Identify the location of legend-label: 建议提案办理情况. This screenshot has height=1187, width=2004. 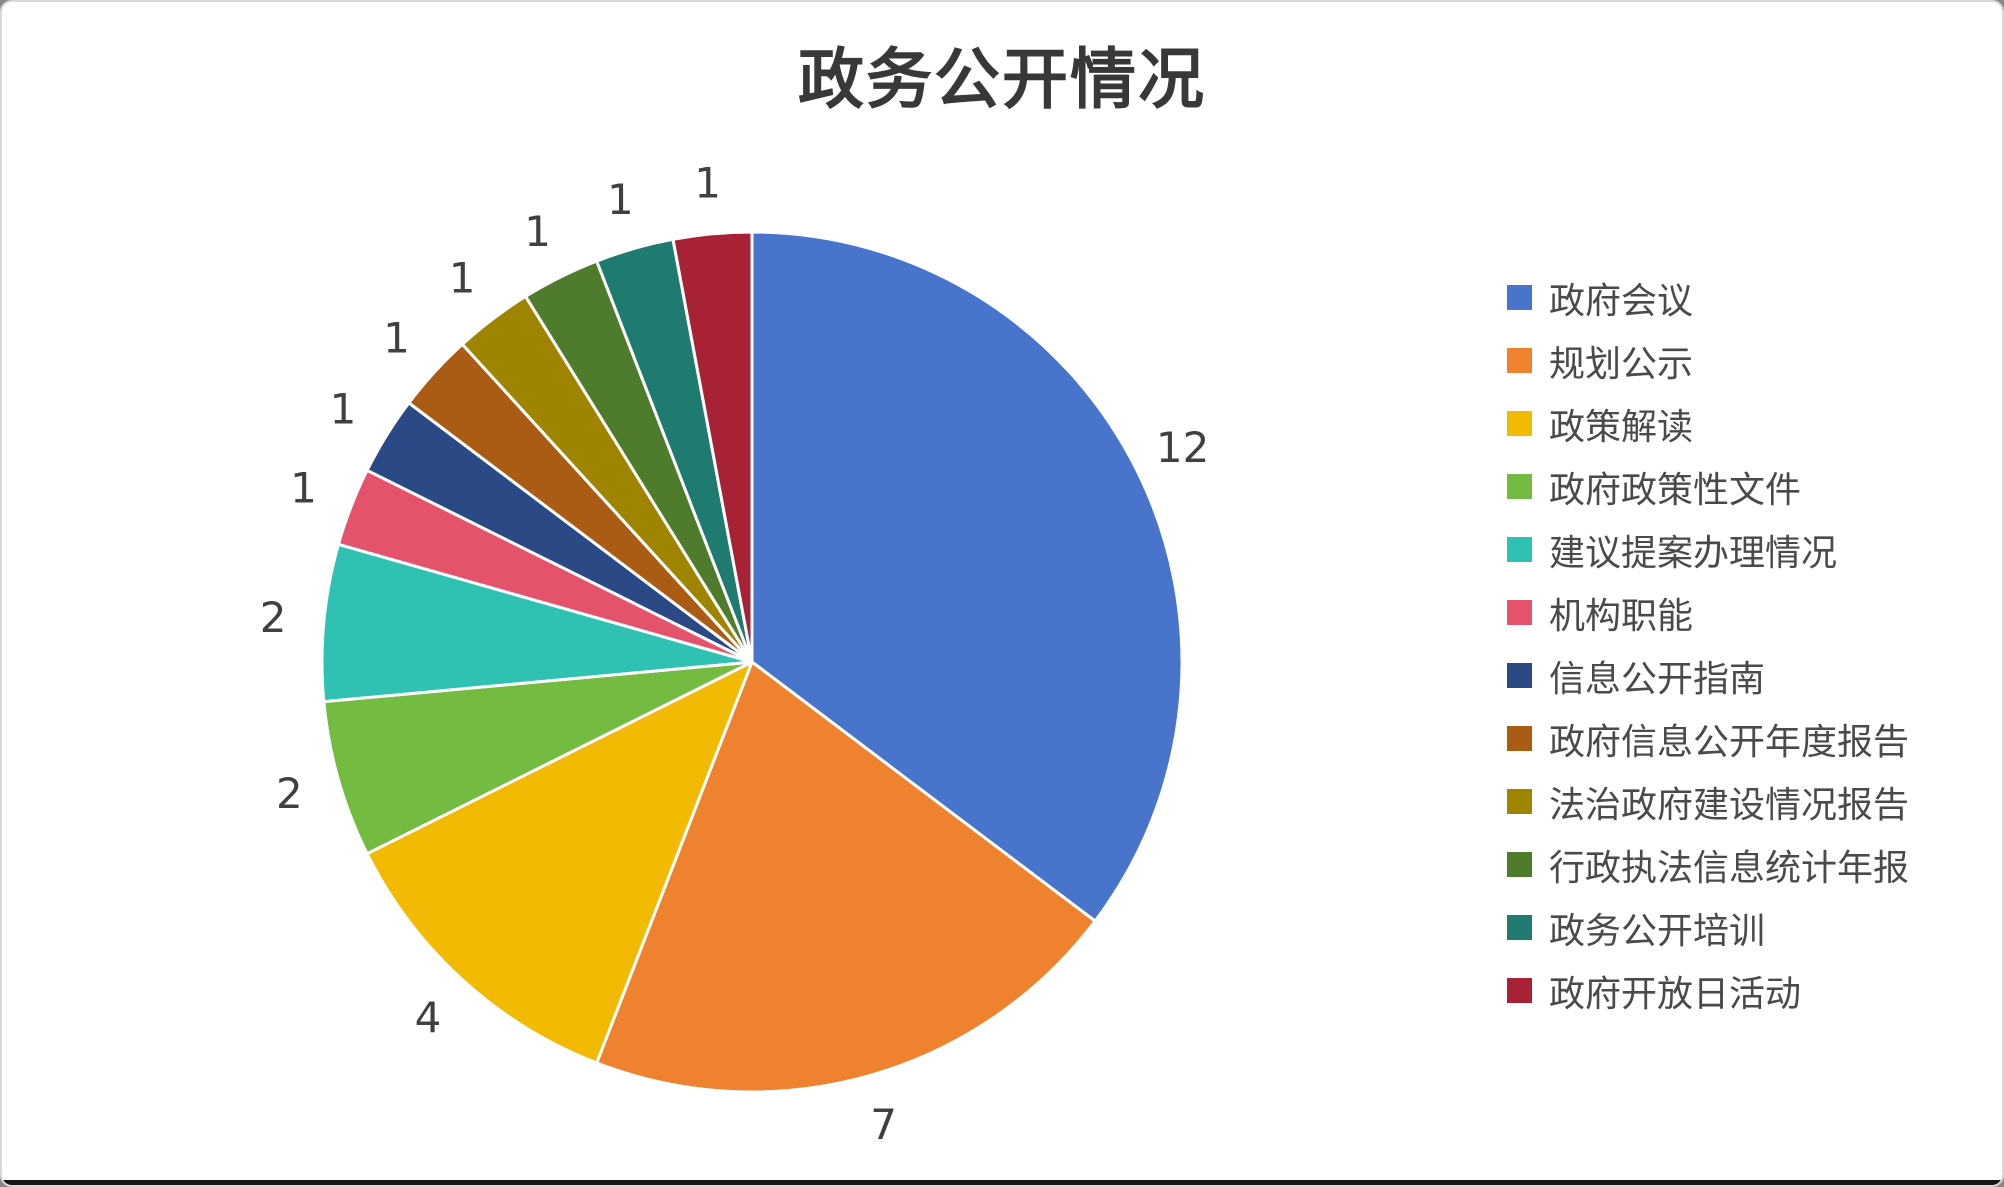
(1693, 553).